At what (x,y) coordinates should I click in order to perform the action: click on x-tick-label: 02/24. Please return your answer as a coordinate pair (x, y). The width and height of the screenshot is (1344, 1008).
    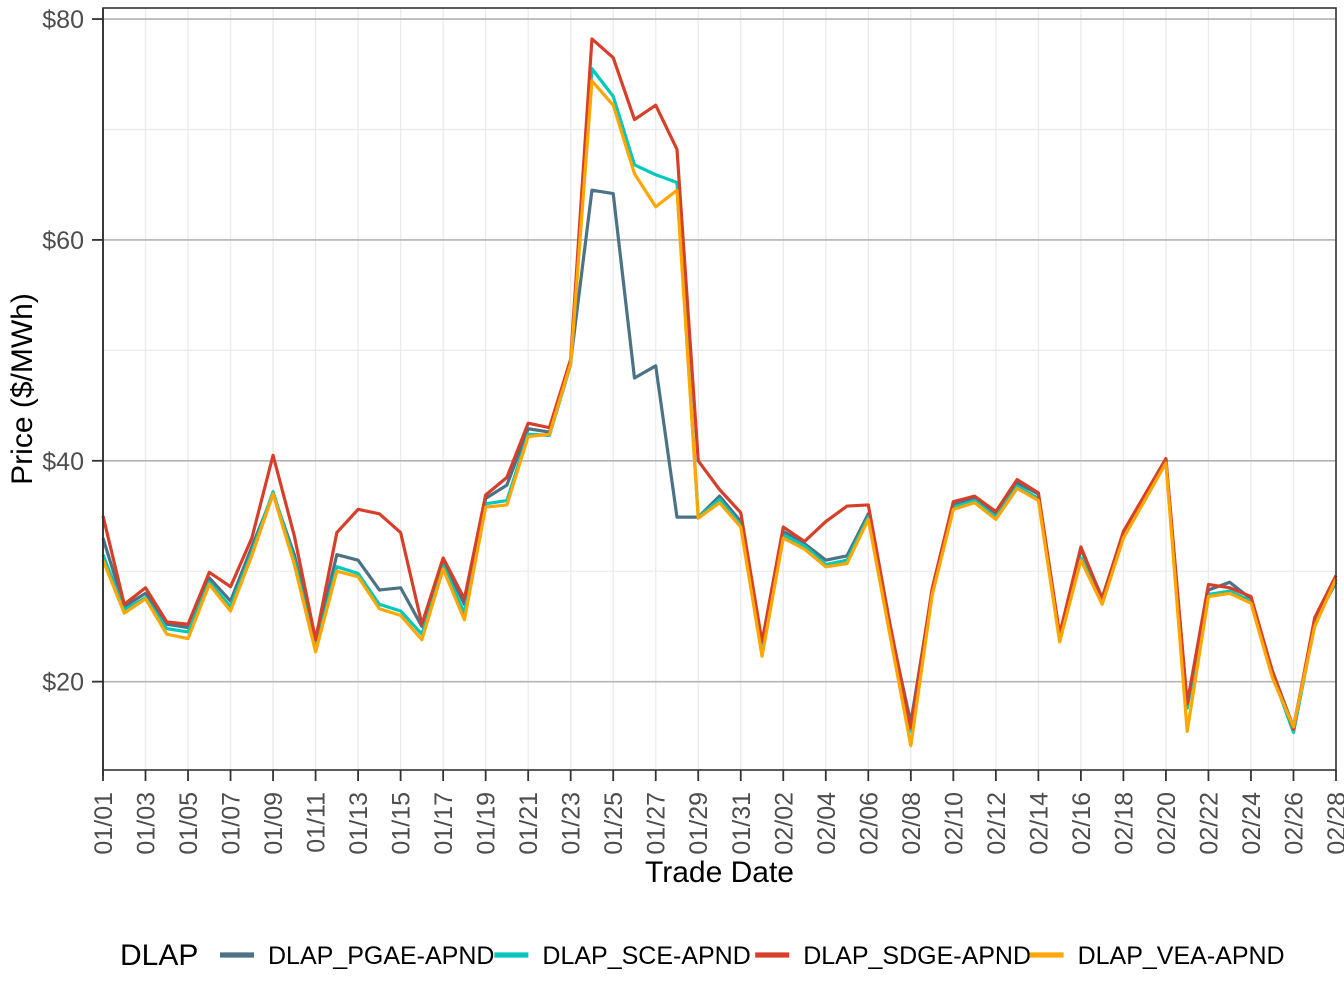
    Looking at the image, I should click on (1252, 823).